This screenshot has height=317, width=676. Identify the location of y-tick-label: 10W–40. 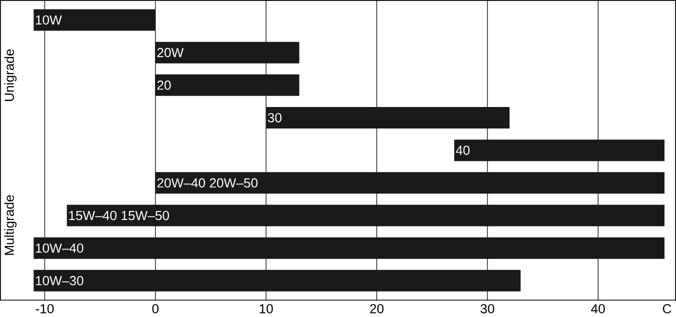
(60, 248).